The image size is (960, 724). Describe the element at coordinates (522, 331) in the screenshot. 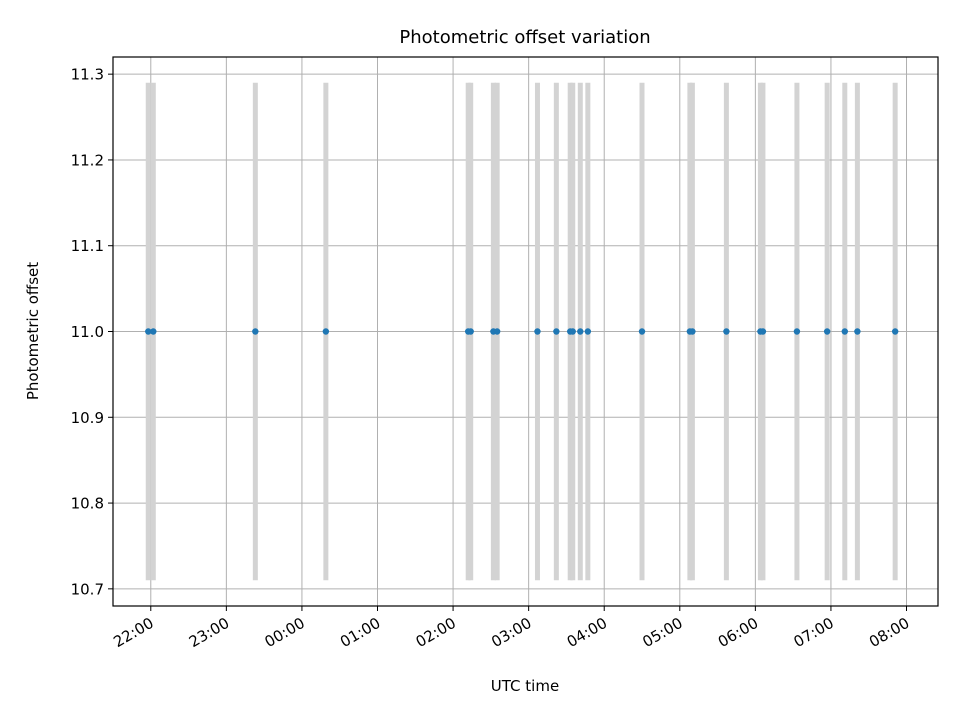

I see `data-points` at that location.